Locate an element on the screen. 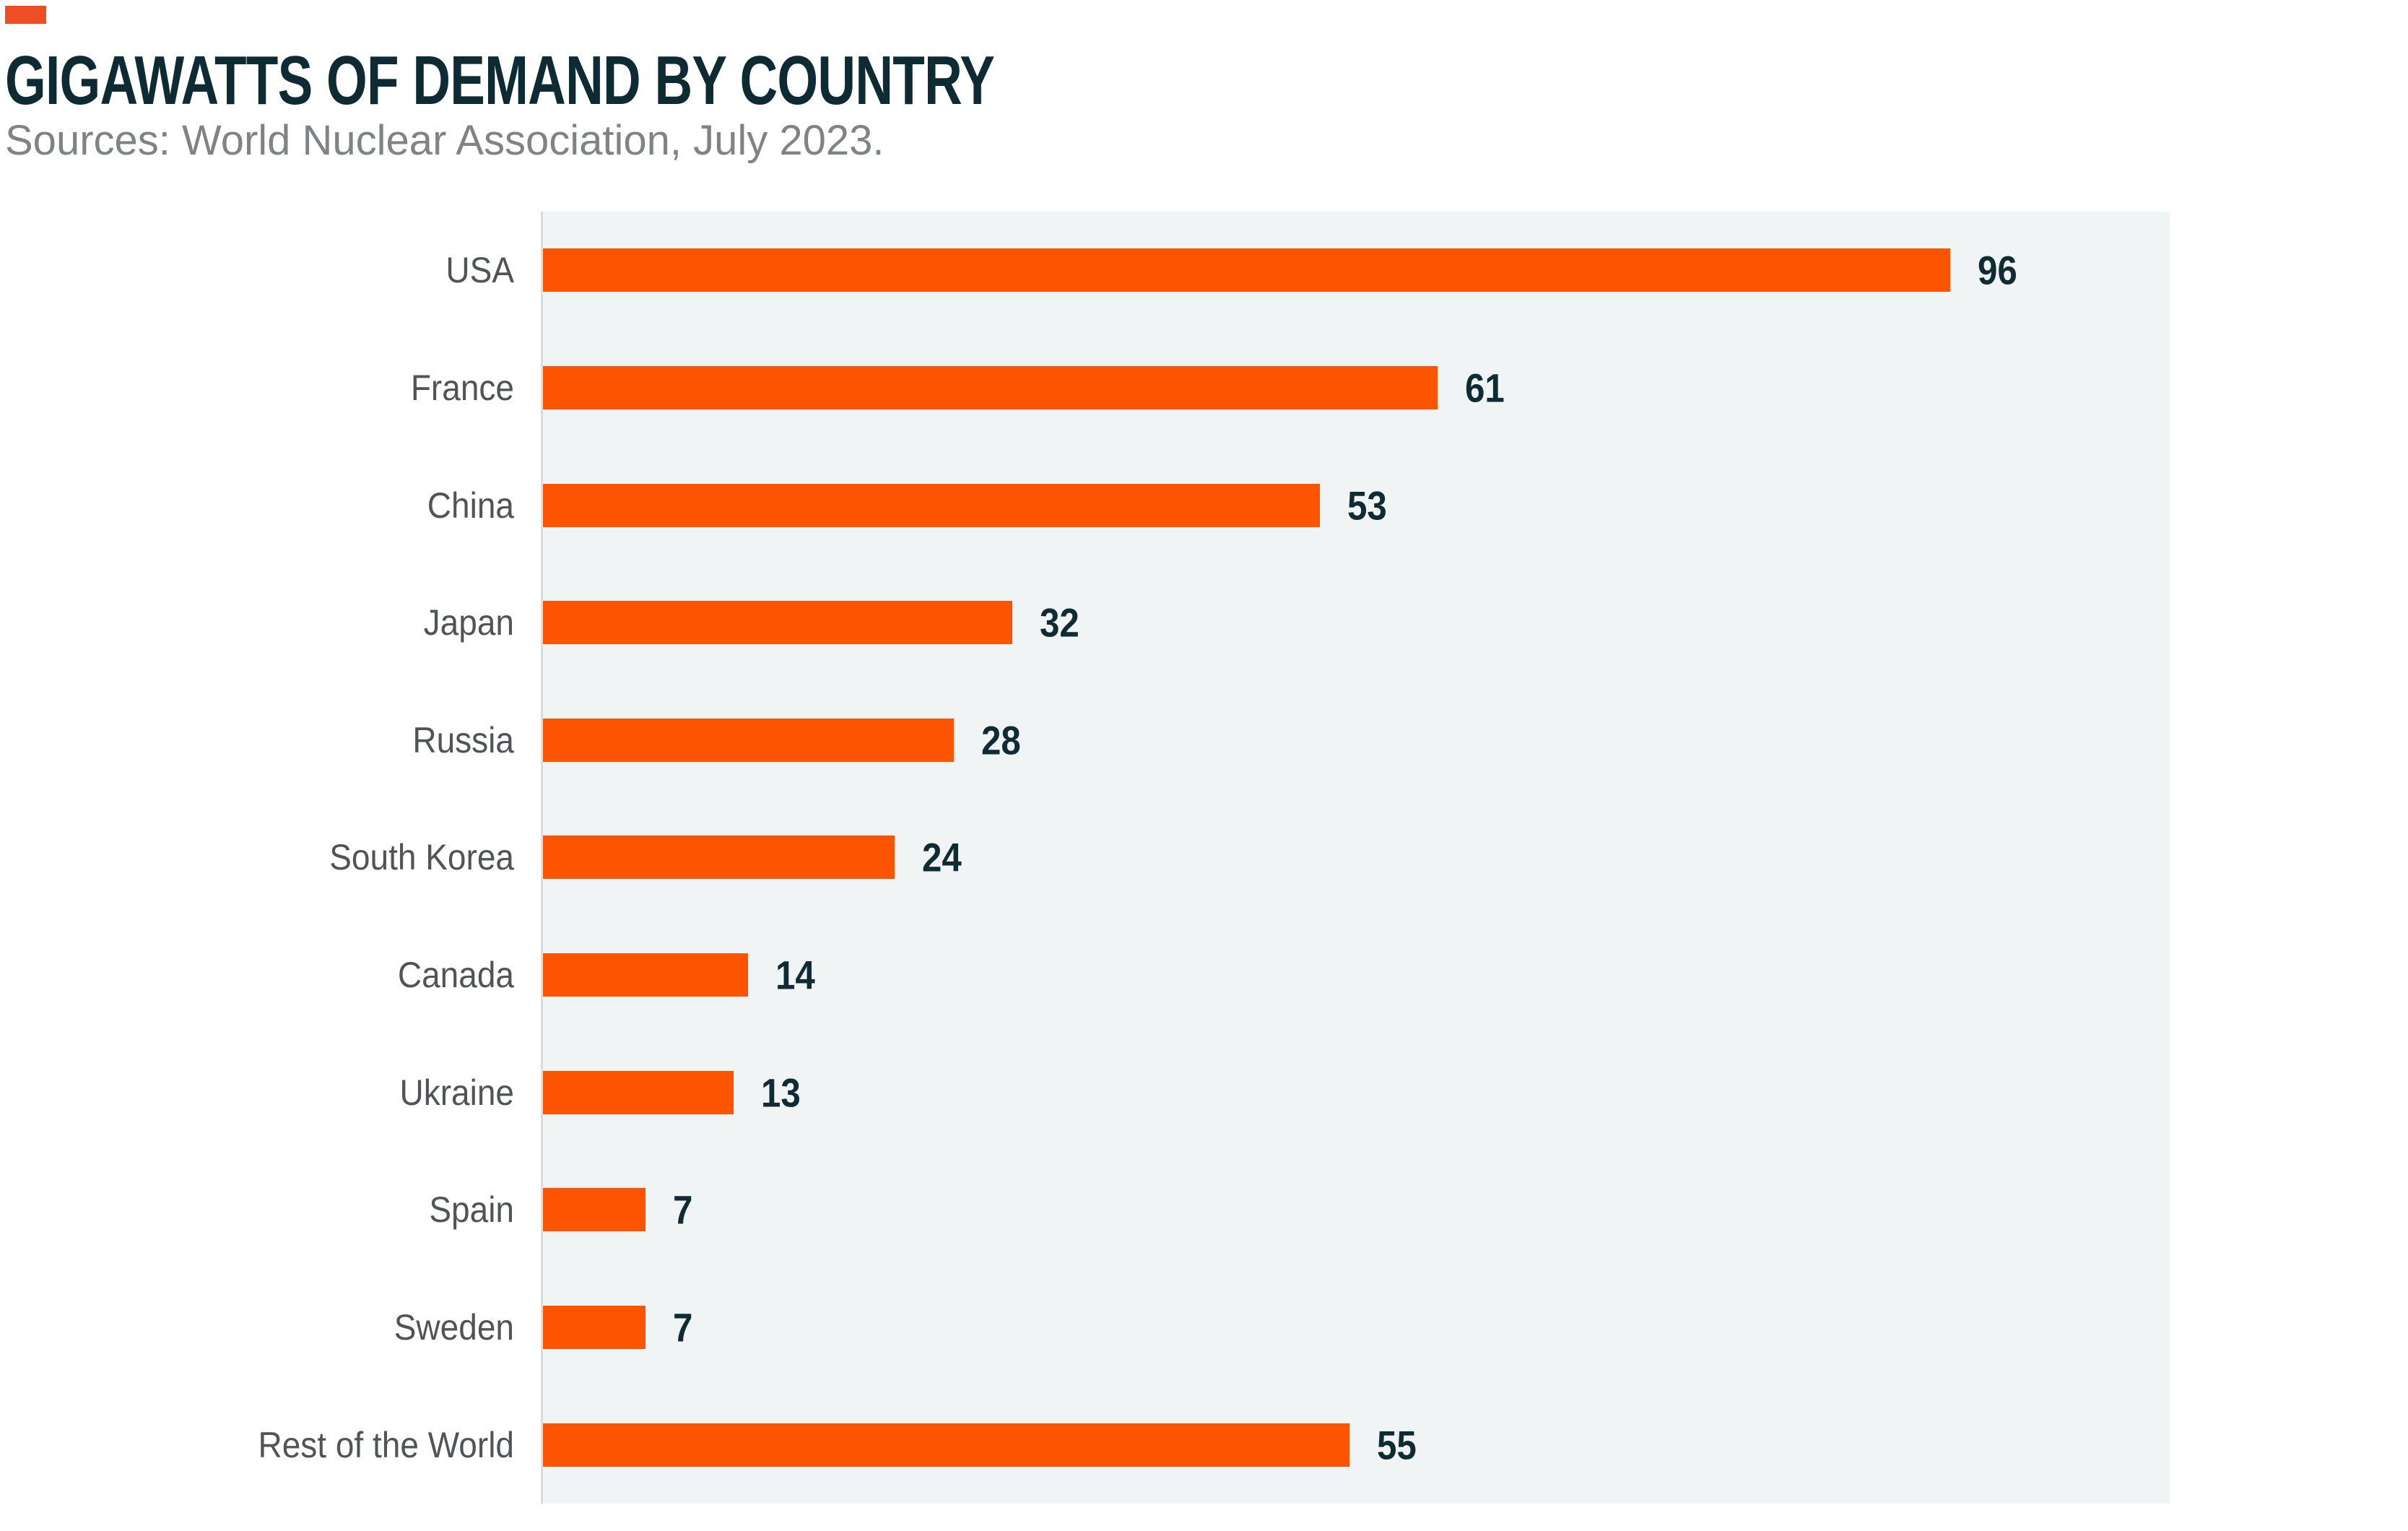  y-axis-line is located at coordinates (542, 858).